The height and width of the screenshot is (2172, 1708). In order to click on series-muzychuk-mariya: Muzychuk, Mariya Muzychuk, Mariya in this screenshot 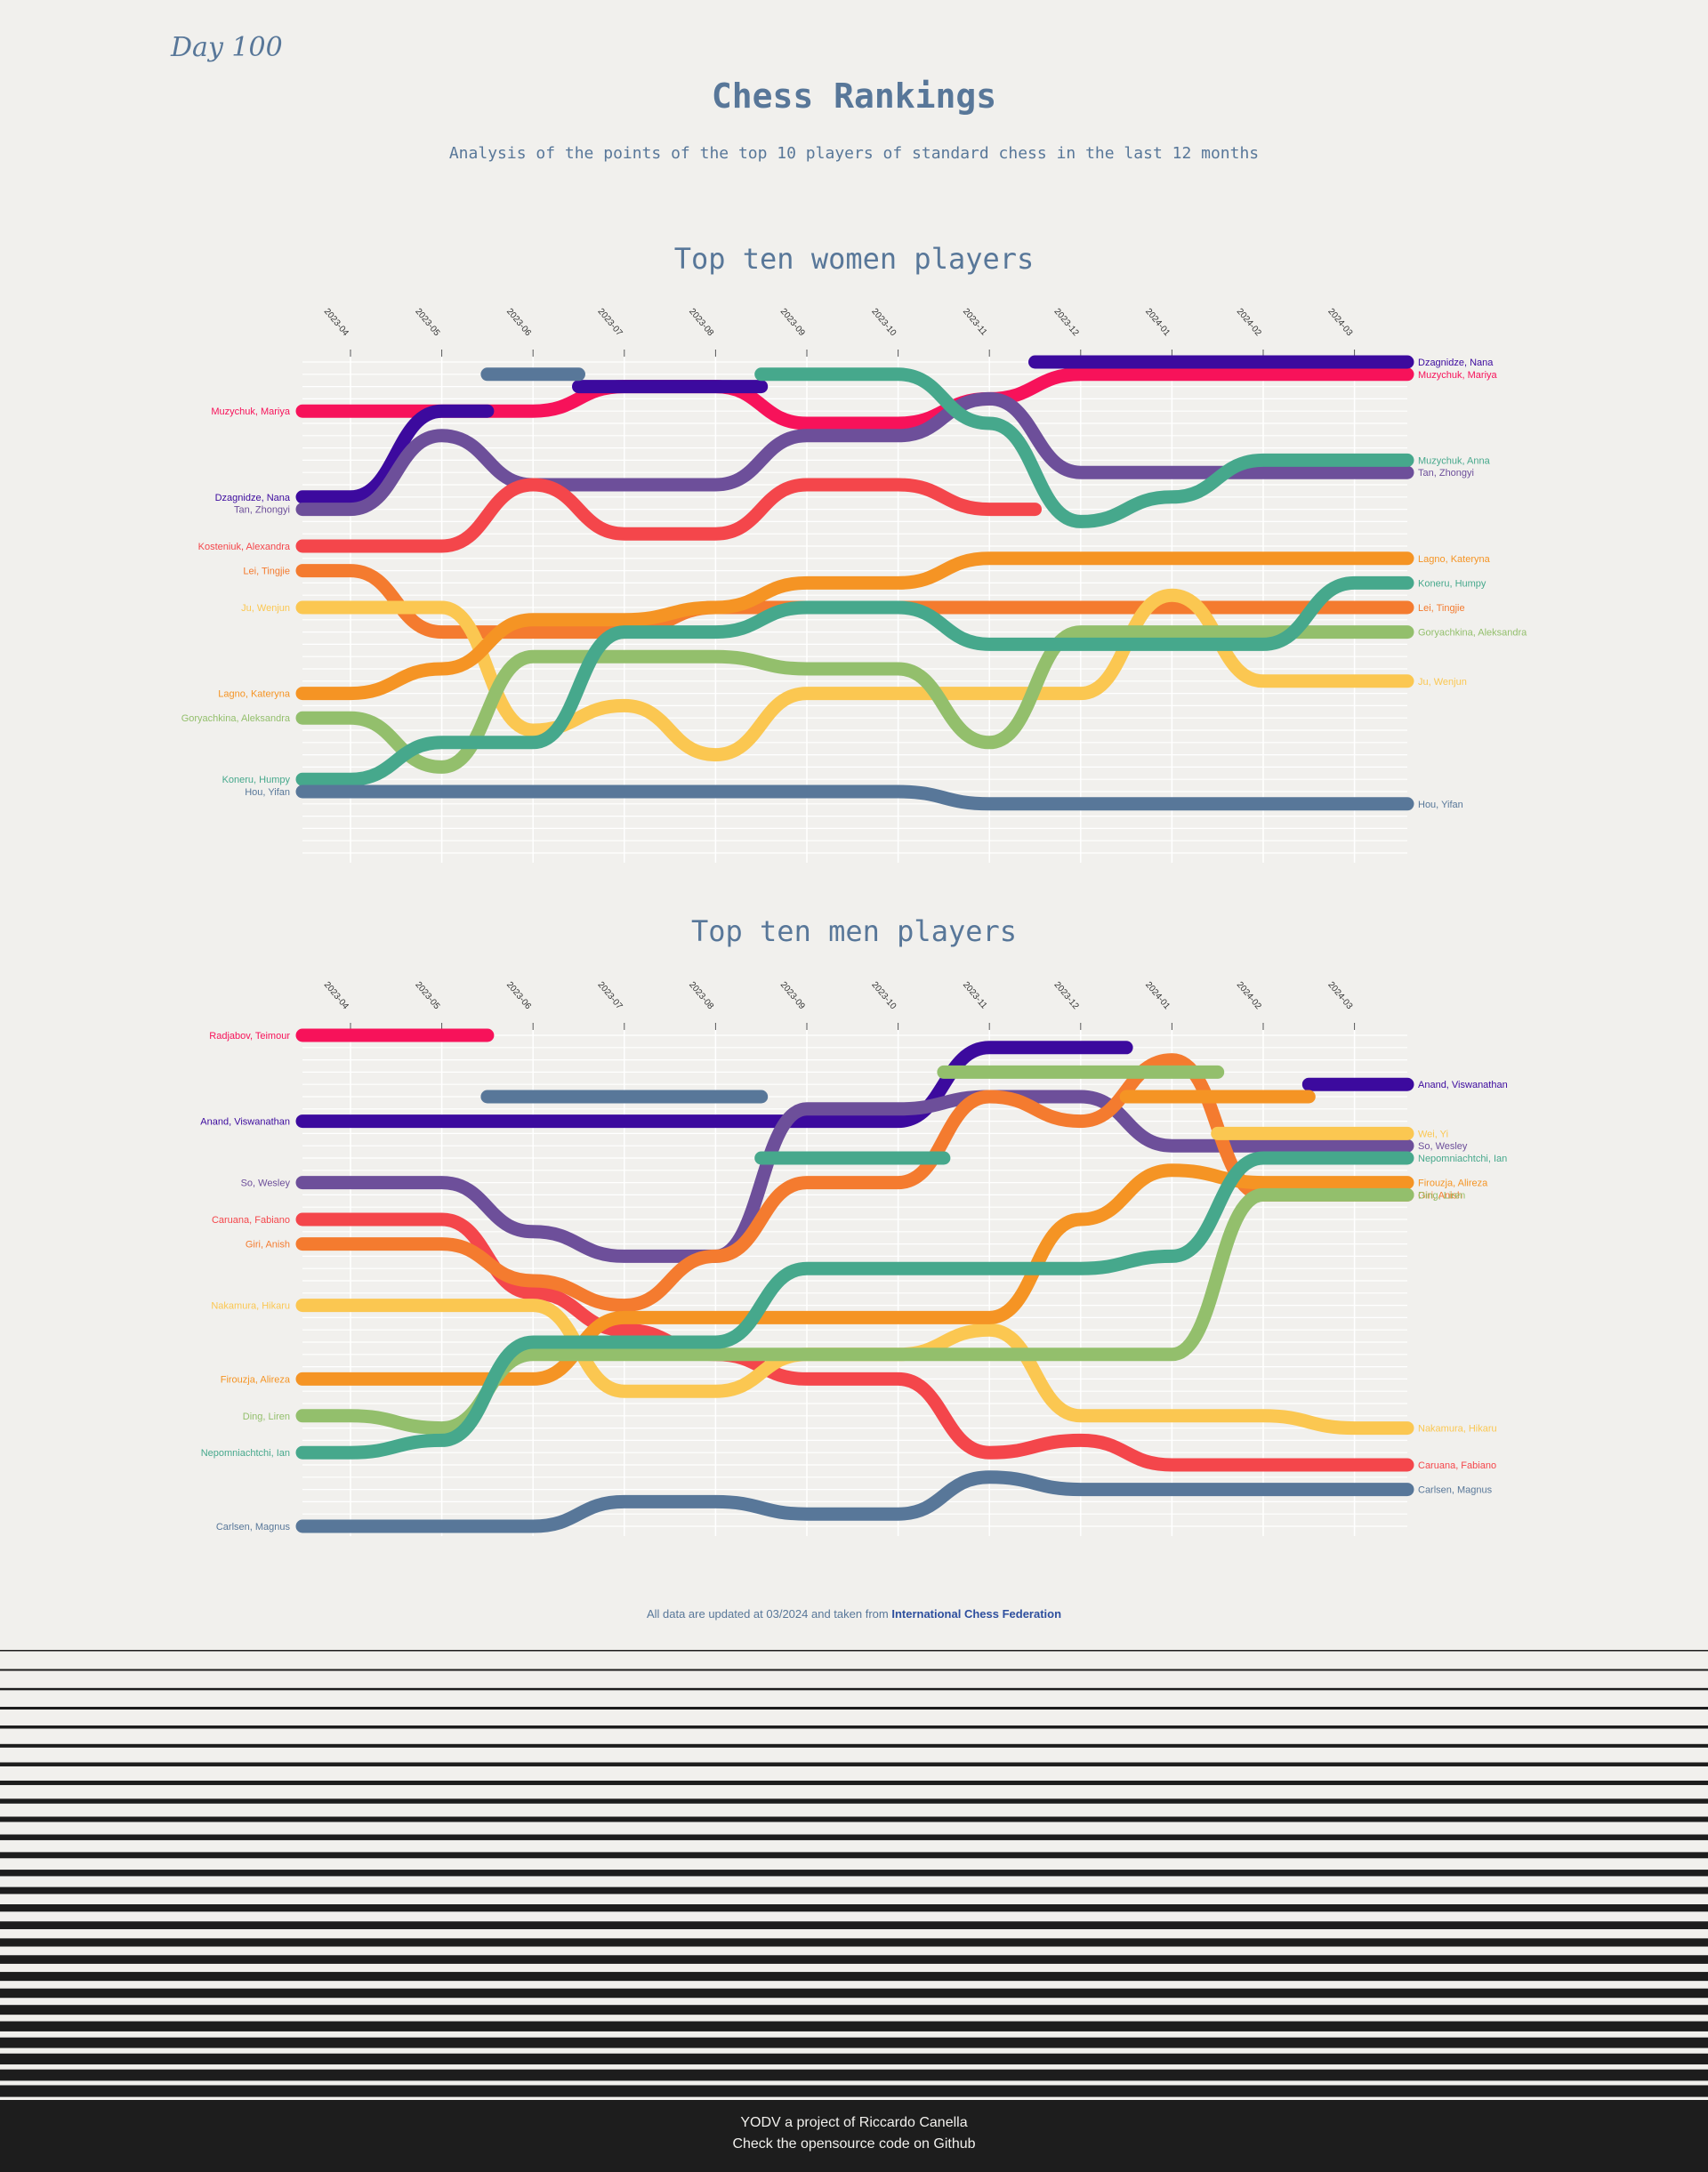, I will do `click(854, 399)`.